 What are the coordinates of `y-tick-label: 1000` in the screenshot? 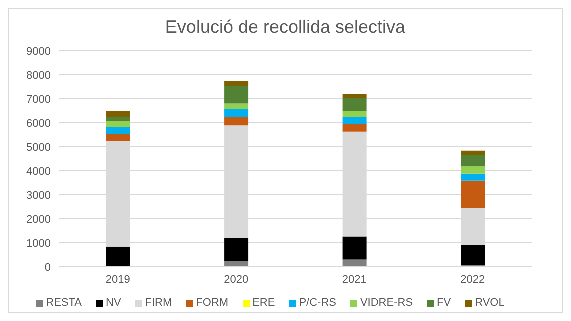 It's located at (38, 244).